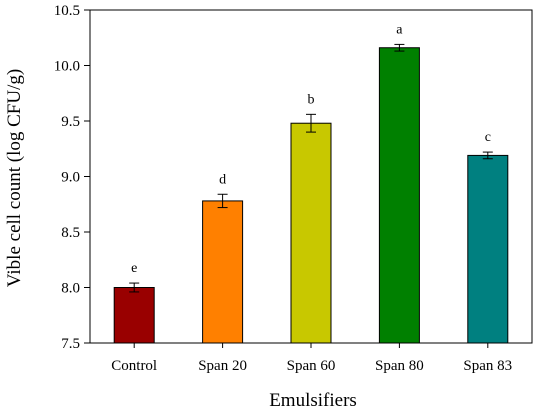  Describe the element at coordinates (313, 400) in the screenshot. I see `x-axis-title: Emulsifiers` at that location.